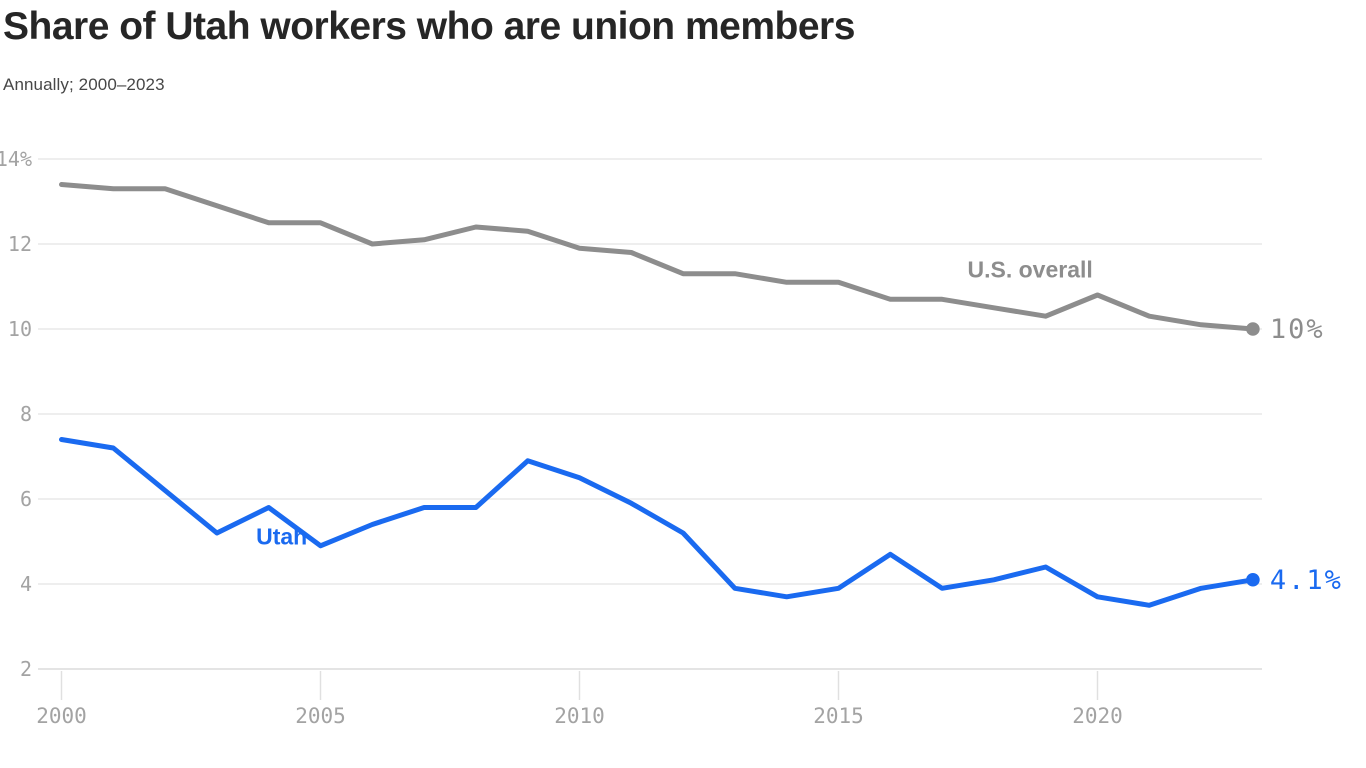 This screenshot has height=768, width=1366. What do you see at coordinates (20, 329) in the screenshot?
I see `y-tick-label-10: 10` at bounding box center [20, 329].